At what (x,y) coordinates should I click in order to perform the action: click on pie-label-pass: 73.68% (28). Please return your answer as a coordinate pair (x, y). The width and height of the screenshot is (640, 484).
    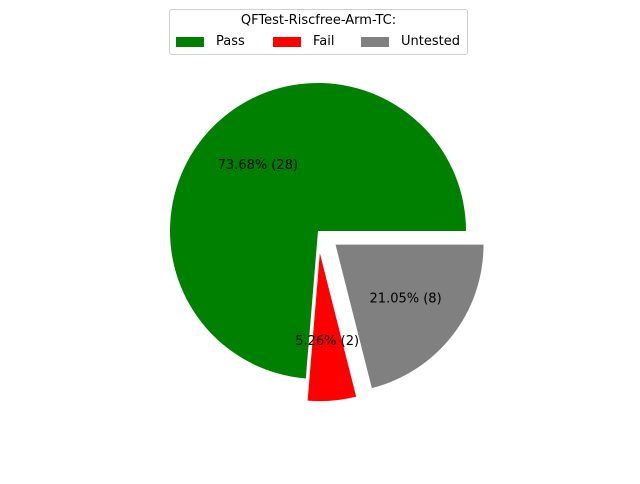
    Looking at the image, I should click on (258, 165).